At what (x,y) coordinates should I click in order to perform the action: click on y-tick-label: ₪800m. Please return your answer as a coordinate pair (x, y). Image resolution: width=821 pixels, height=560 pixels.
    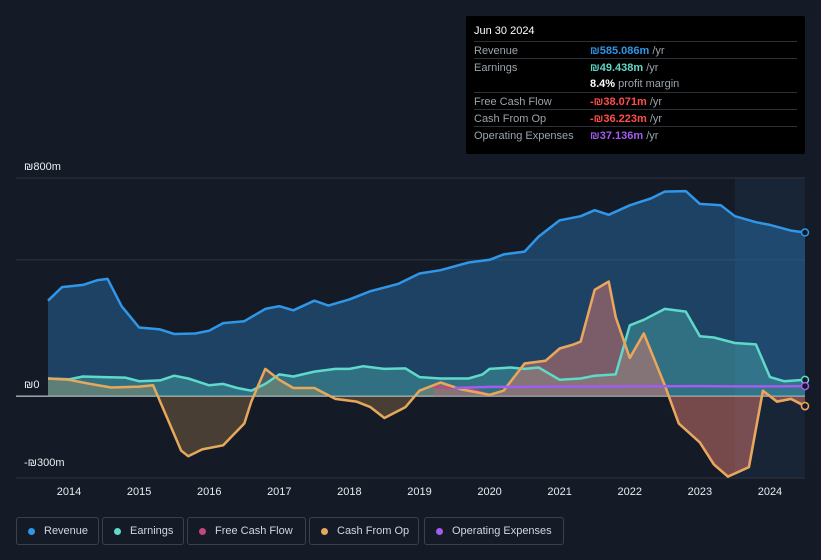
    Looking at the image, I should click on (42, 167).